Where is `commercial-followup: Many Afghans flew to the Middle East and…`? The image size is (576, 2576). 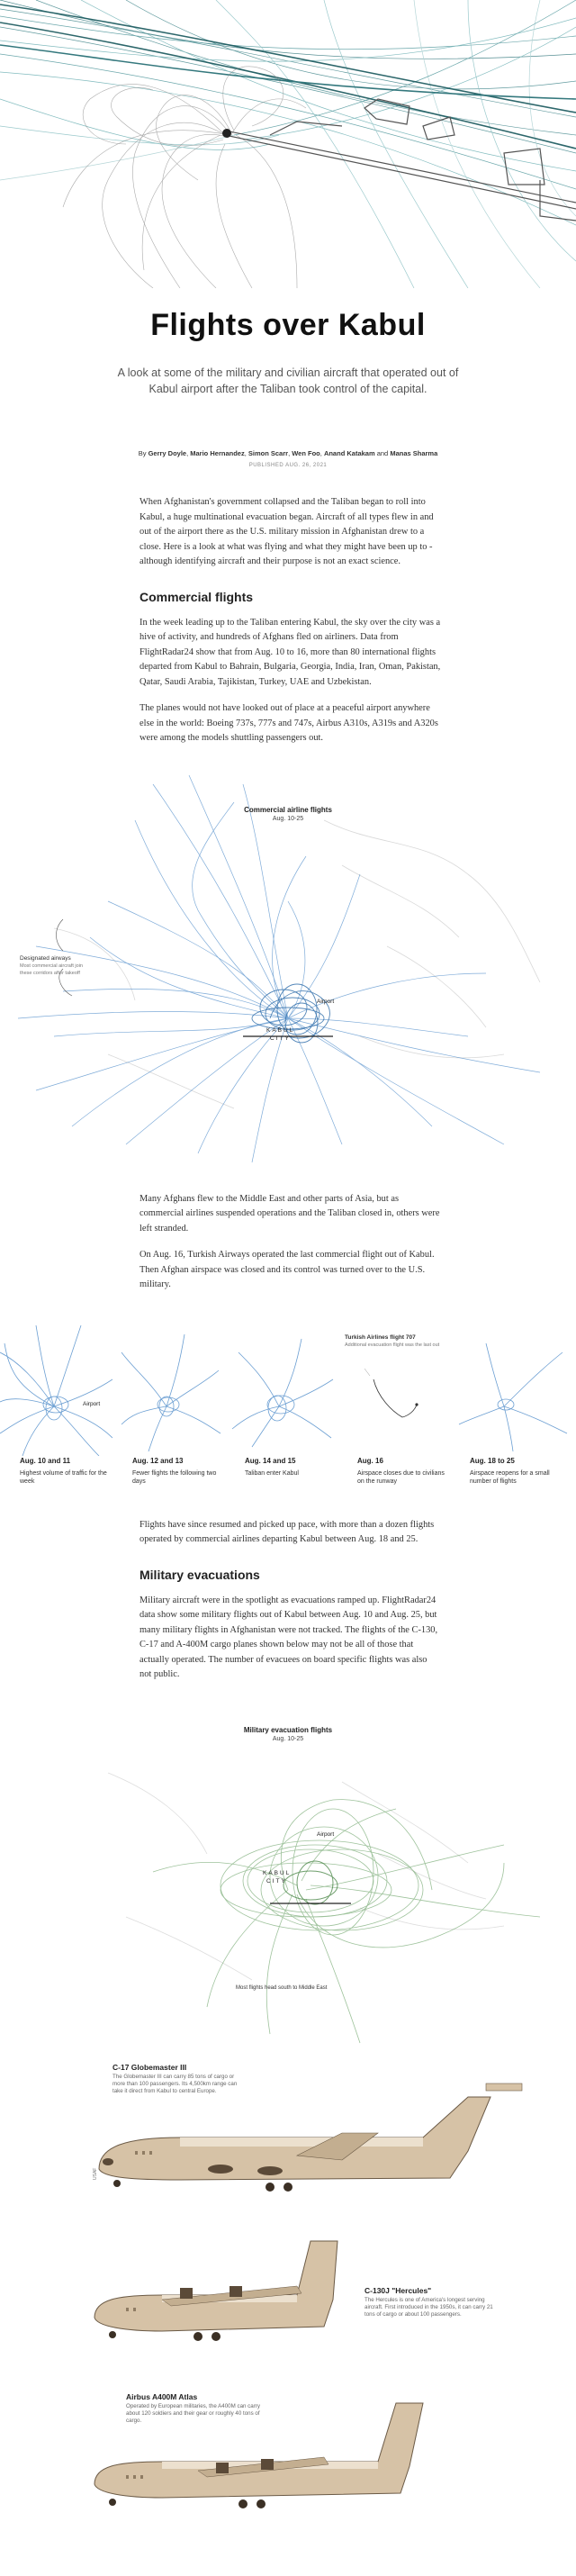 commercial-followup: Many Afghans flew to the Middle East and… is located at coordinates (290, 1242).